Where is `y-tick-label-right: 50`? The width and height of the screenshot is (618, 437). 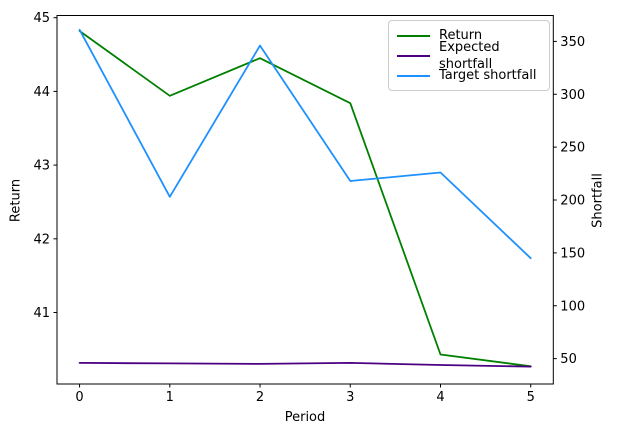
y-tick-label-right: 50 is located at coordinates (568, 359).